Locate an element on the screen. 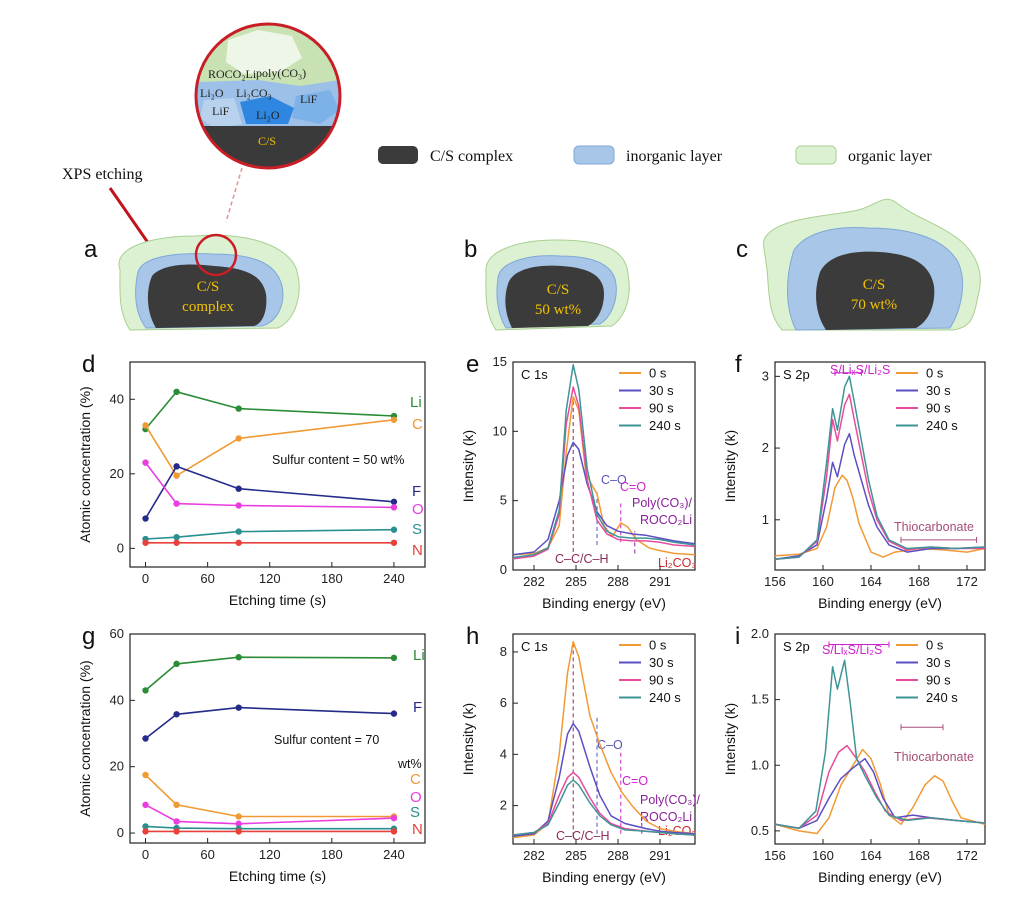  xps-etching-label: XPS etching is located at coordinates (102, 174).